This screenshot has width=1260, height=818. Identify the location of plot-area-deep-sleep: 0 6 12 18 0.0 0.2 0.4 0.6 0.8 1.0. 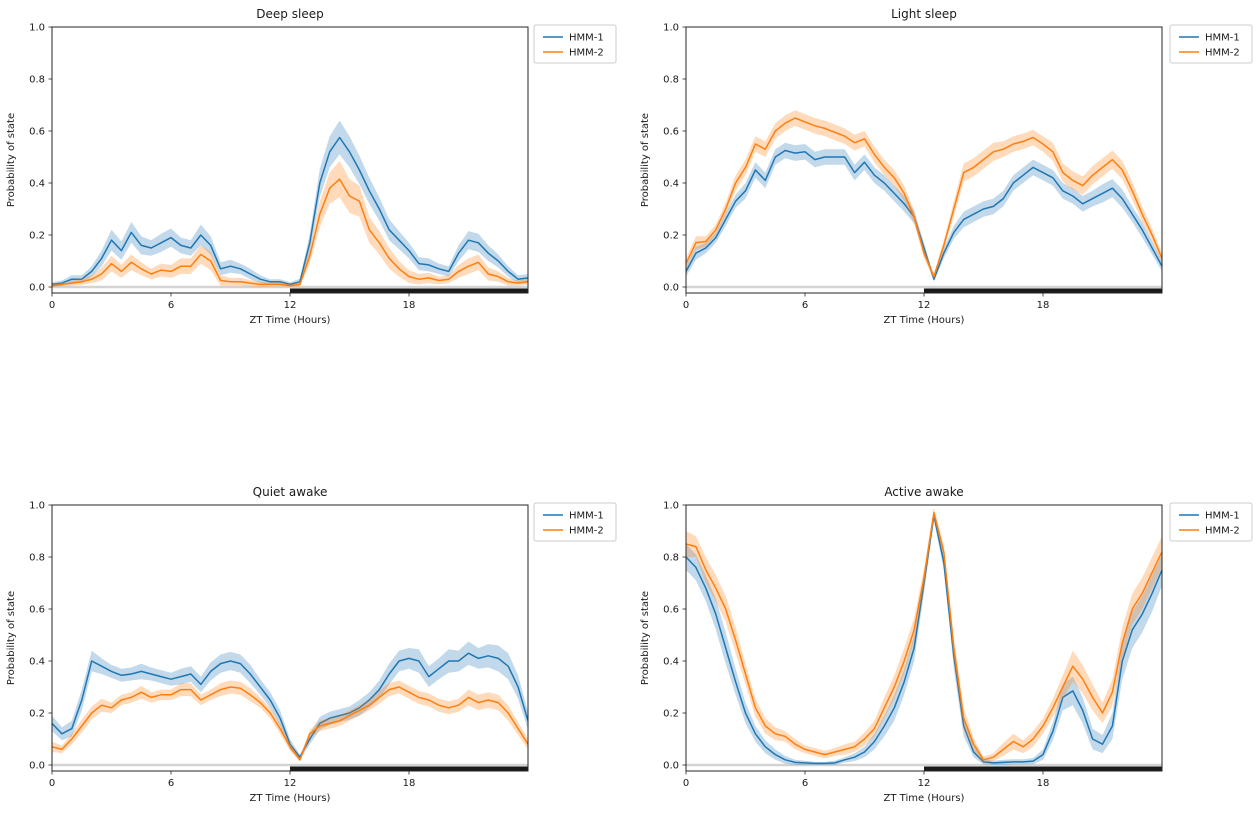
(279, 167).